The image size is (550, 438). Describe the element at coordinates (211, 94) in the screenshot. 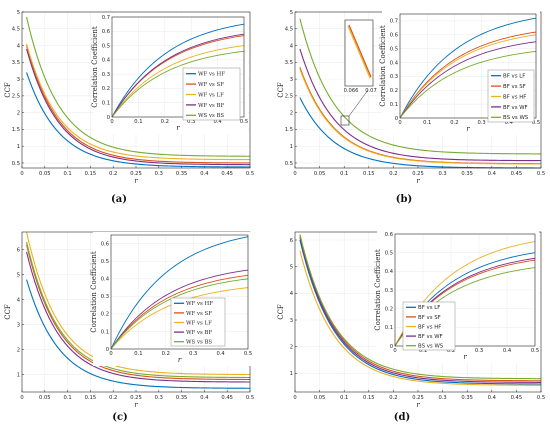

I see `legend: WF vs HF WF vs SF WF vs LF WF vs BF WS vs BS` at that location.